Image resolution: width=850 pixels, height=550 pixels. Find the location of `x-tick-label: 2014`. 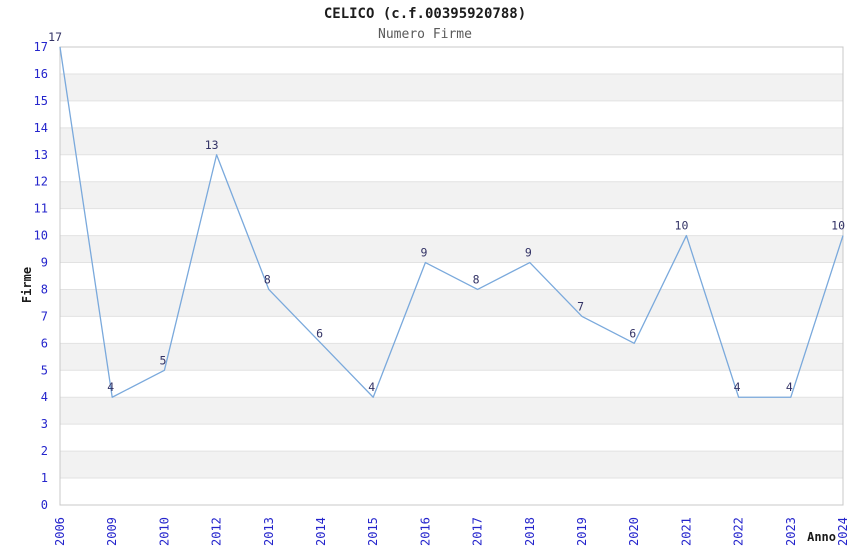

x-tick-label: 2014 is located at coordinates (321, 531).